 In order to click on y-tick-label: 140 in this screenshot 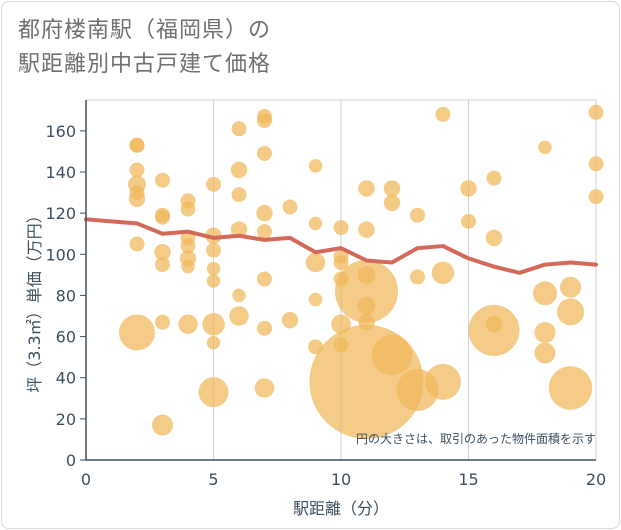, I will do `click(60, 172)`.